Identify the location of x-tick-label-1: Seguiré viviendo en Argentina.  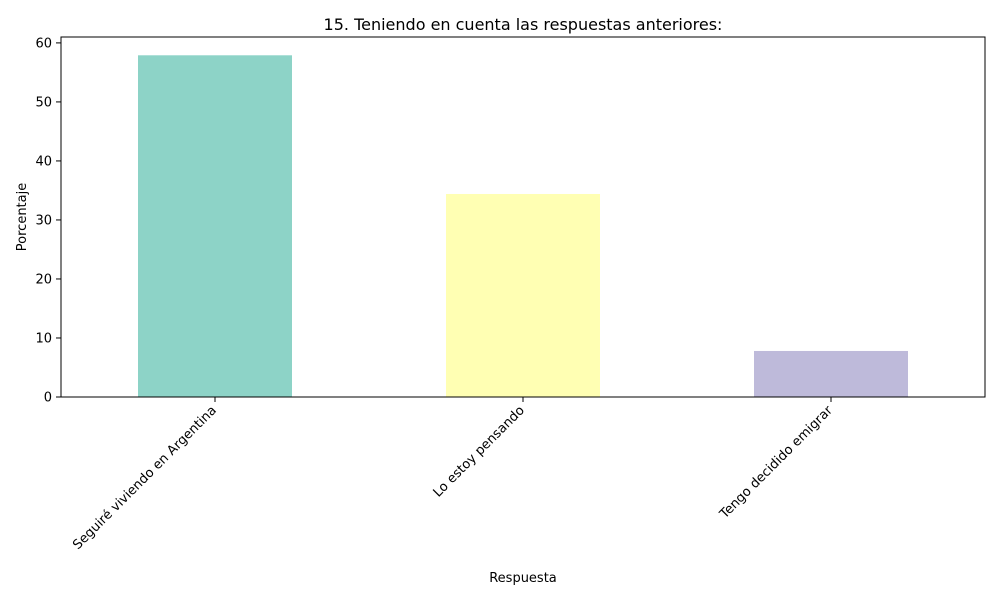
(145, 478).